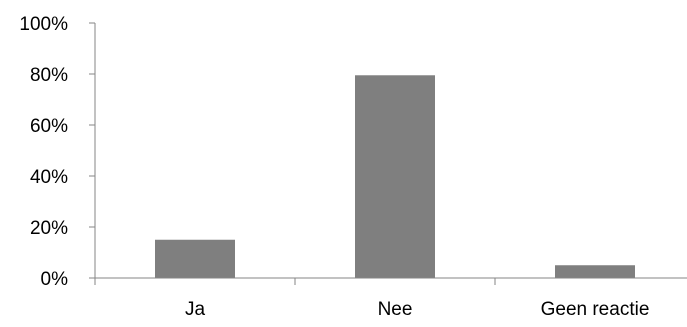 The width and height of the screenshot is (687, 327). What do you see at coordinates (55, 279) in the screenshot?
I see `y-tick-label: 0%` at bounding box center [55, 279].